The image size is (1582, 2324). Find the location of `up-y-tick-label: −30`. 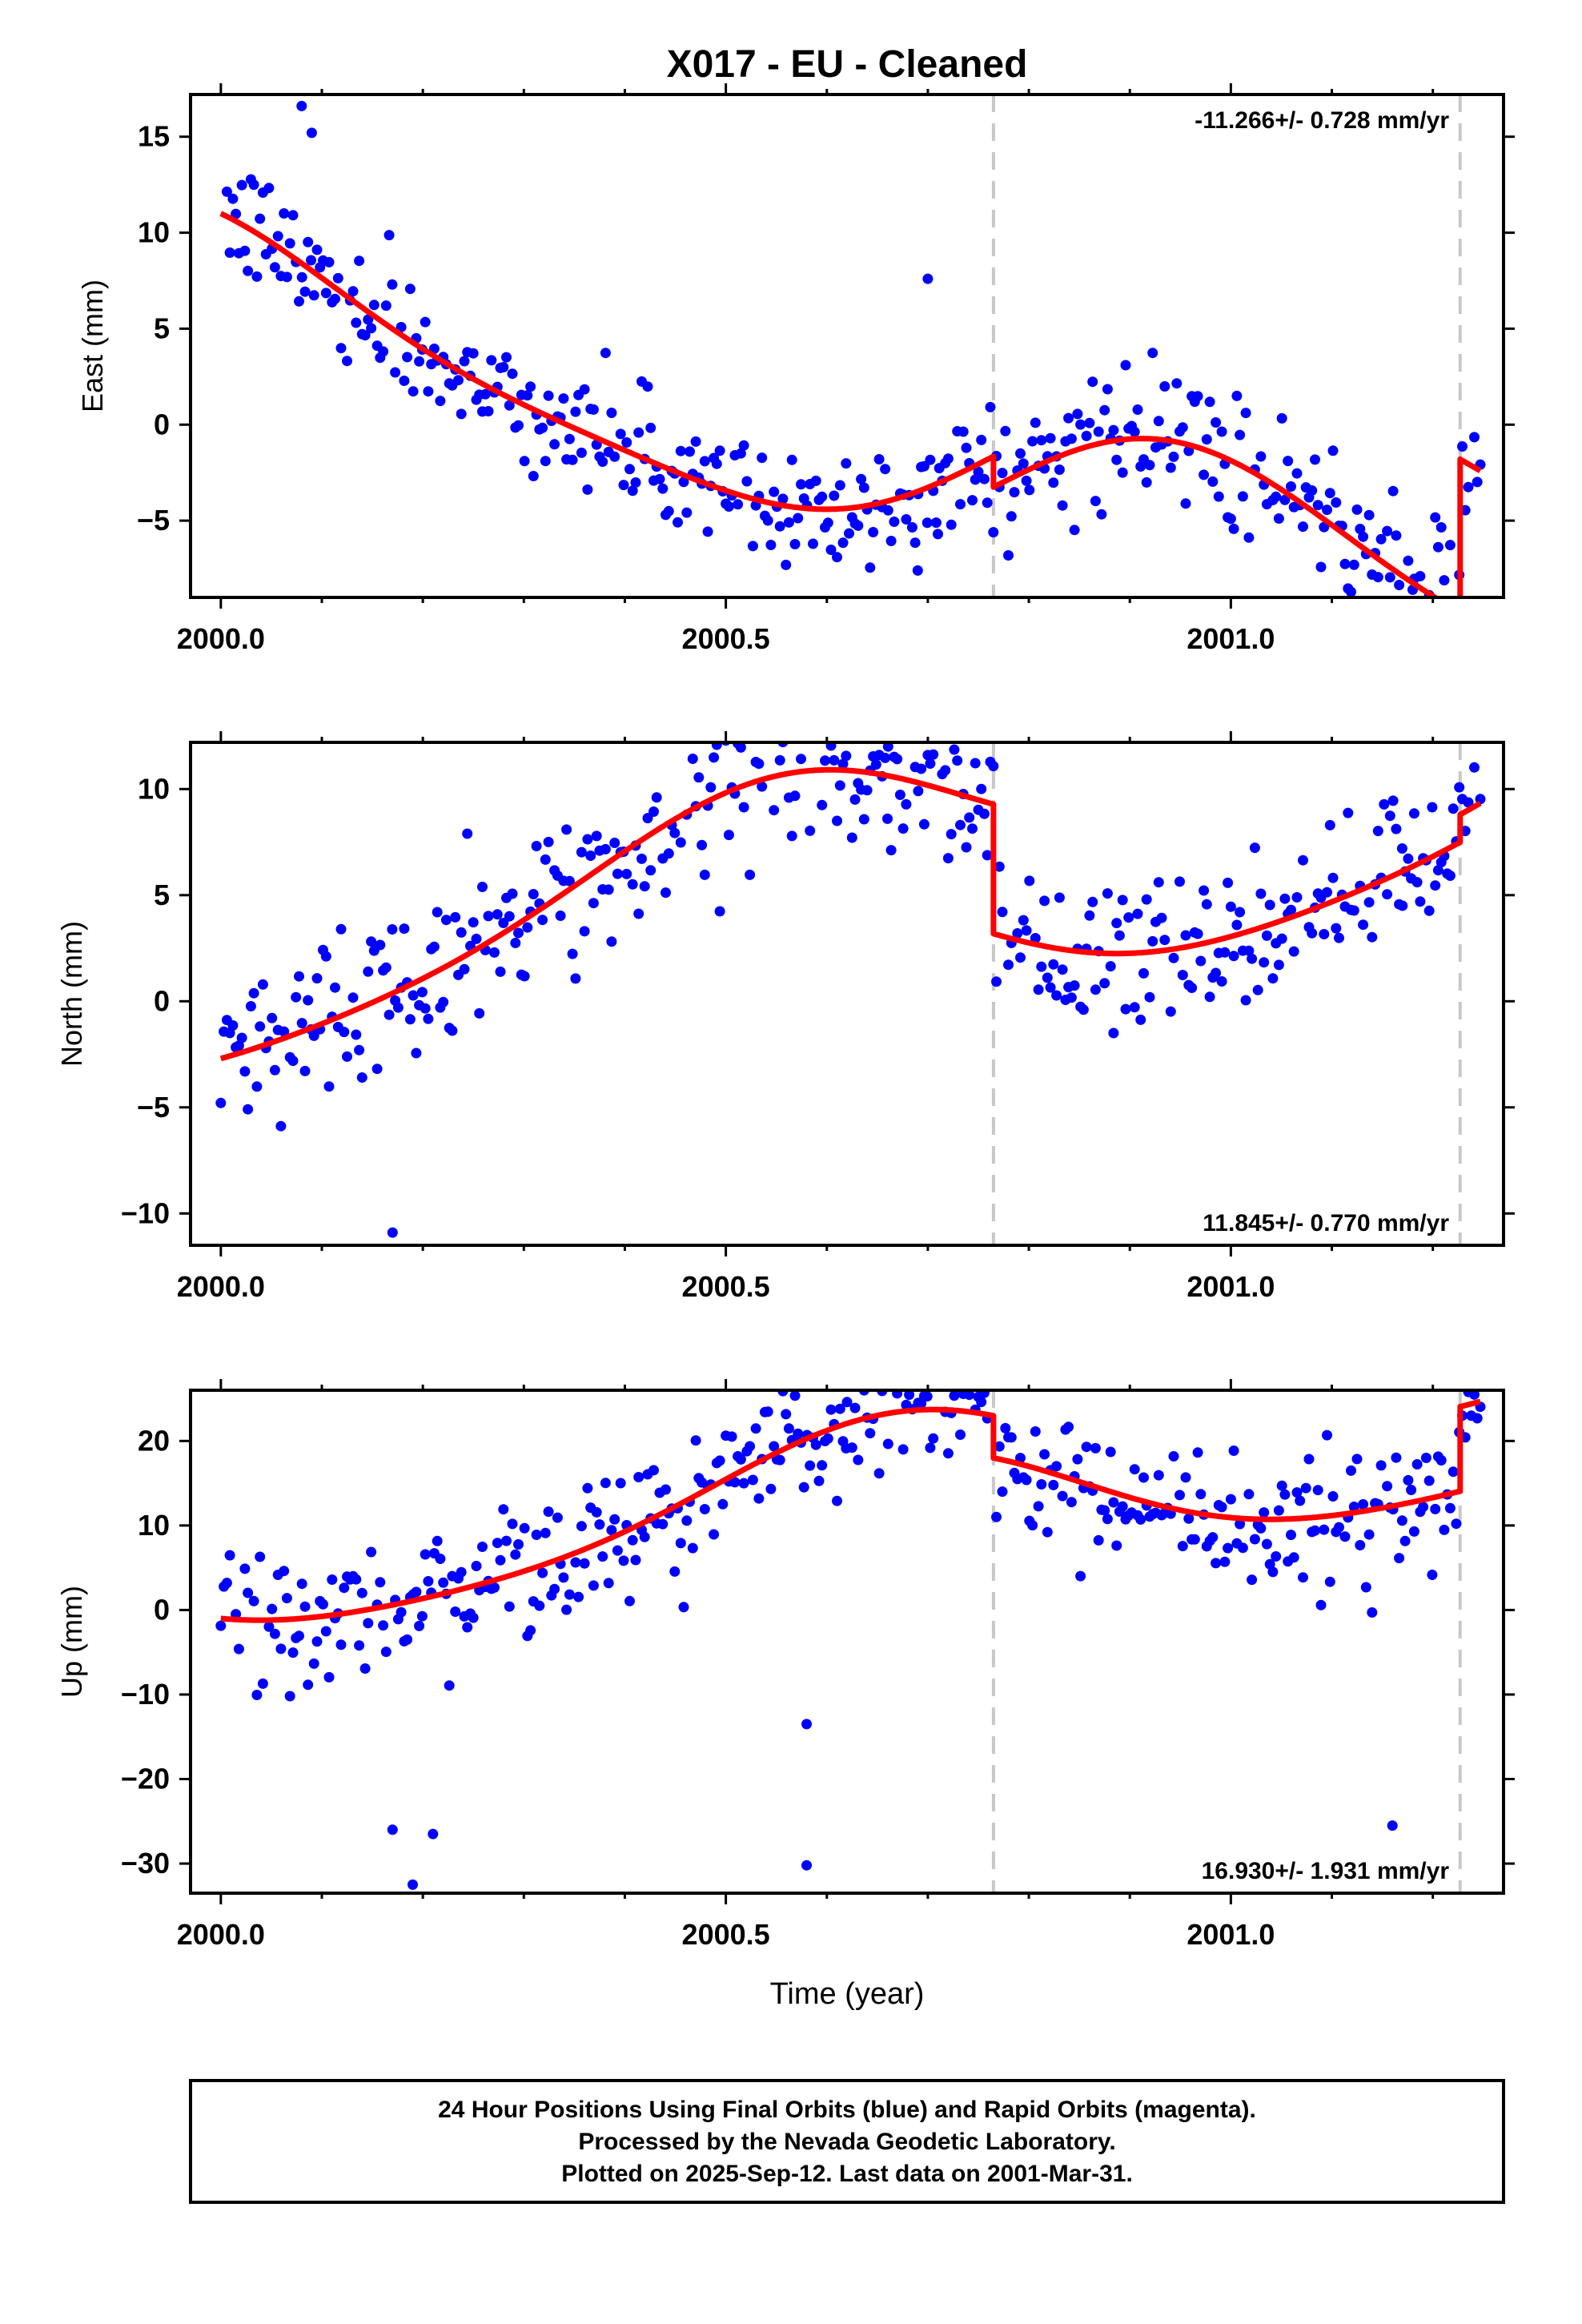

up-y-tick-label: −30 is located at coordinates (145, 1863).